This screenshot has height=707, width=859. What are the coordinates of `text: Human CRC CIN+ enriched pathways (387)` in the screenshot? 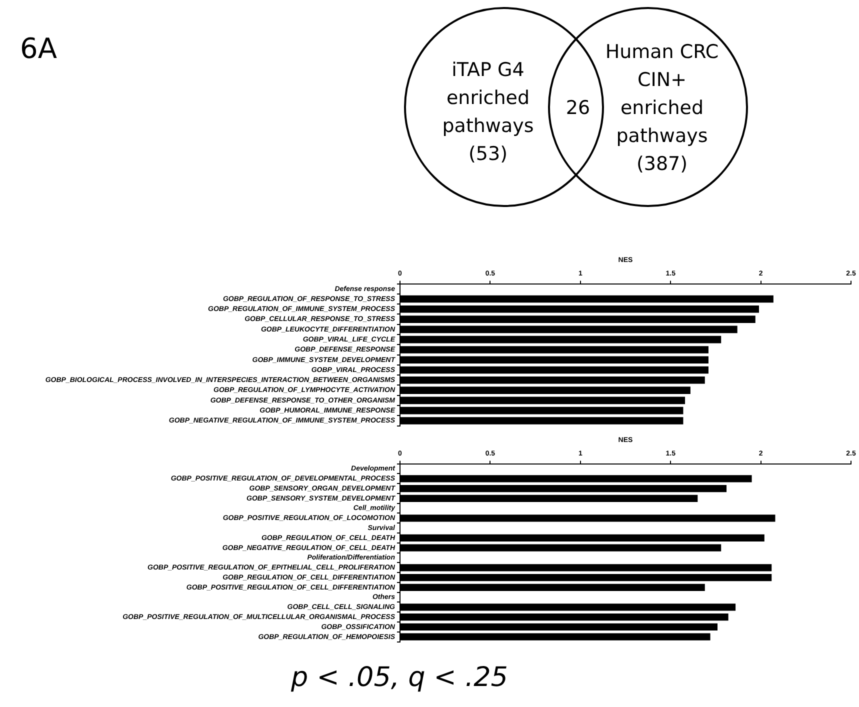 It's located at (662, 108).